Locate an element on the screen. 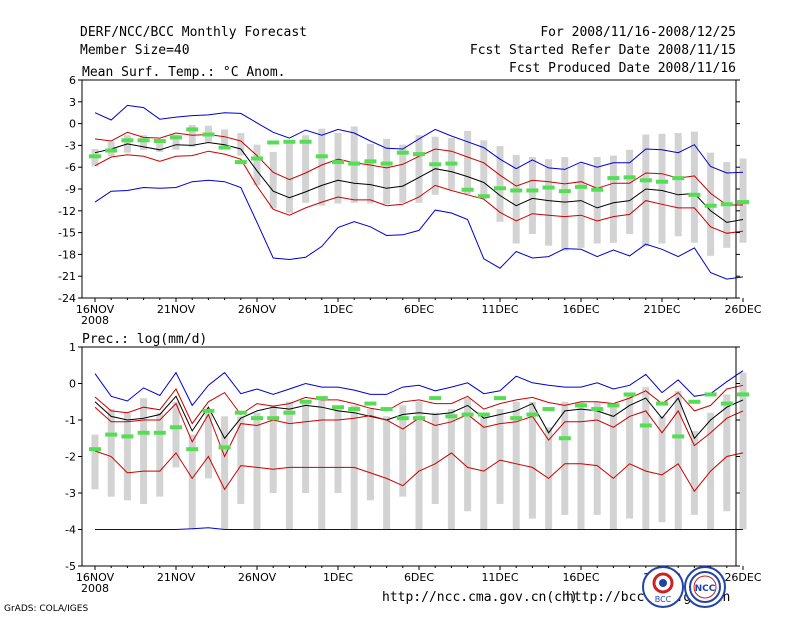 The width and height of the screenshot is (800, 618). panel1-ytick-label: -3 is located at coordinates (70, 145).